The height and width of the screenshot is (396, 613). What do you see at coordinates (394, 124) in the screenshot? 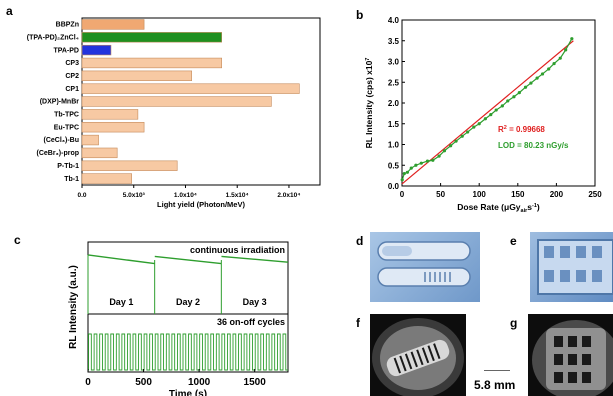
I see `y-tick-label-3: 1.5` at bounding box center [394, 124].